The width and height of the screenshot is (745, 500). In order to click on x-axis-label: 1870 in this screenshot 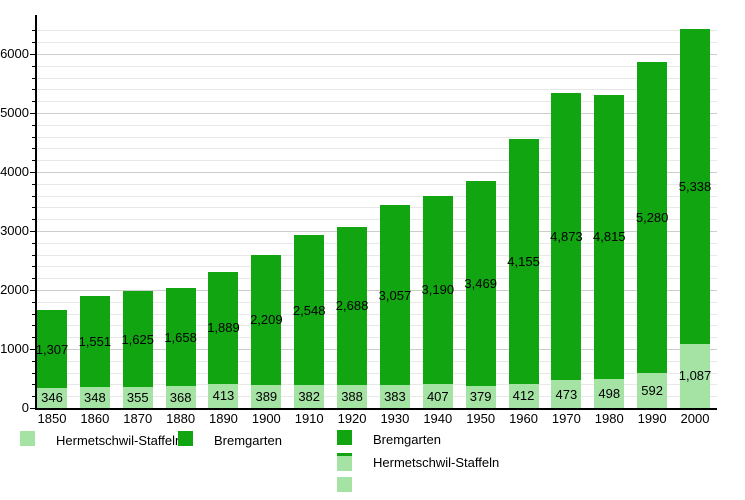, I will do `click(138, 418)`.